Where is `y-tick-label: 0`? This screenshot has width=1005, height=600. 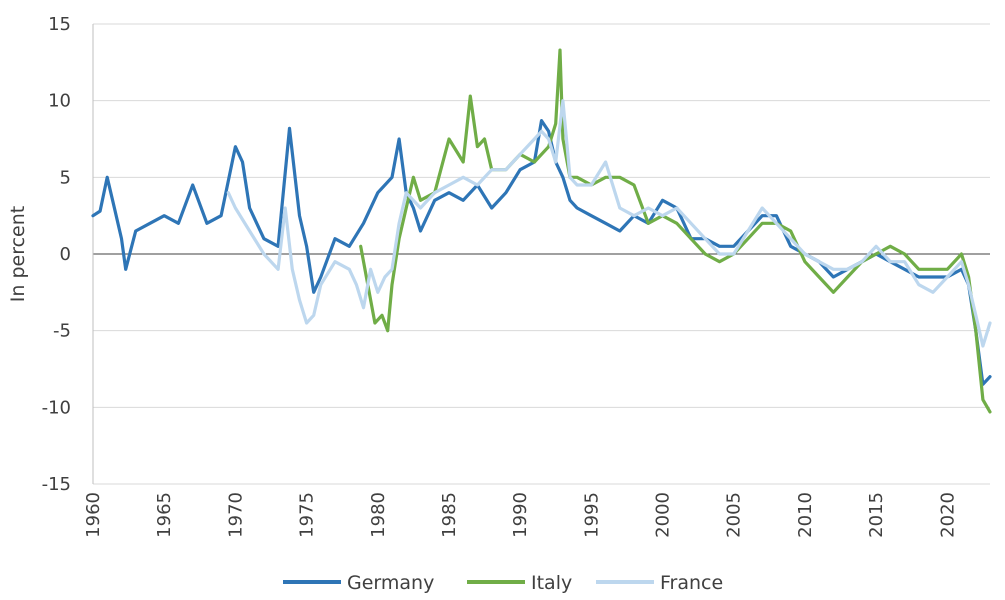
y-tick-label: 0 is located at coordinates (65, 254).